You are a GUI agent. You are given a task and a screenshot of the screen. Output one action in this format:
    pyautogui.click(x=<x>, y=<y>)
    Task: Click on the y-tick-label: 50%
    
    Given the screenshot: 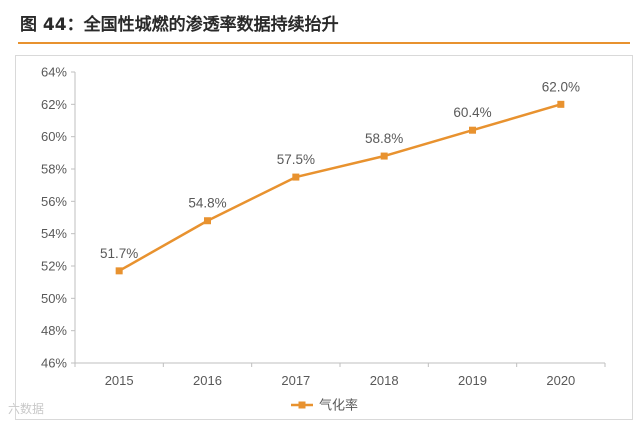 What is the action you would take?
    pyautogui.click(x=54, y=298)
    